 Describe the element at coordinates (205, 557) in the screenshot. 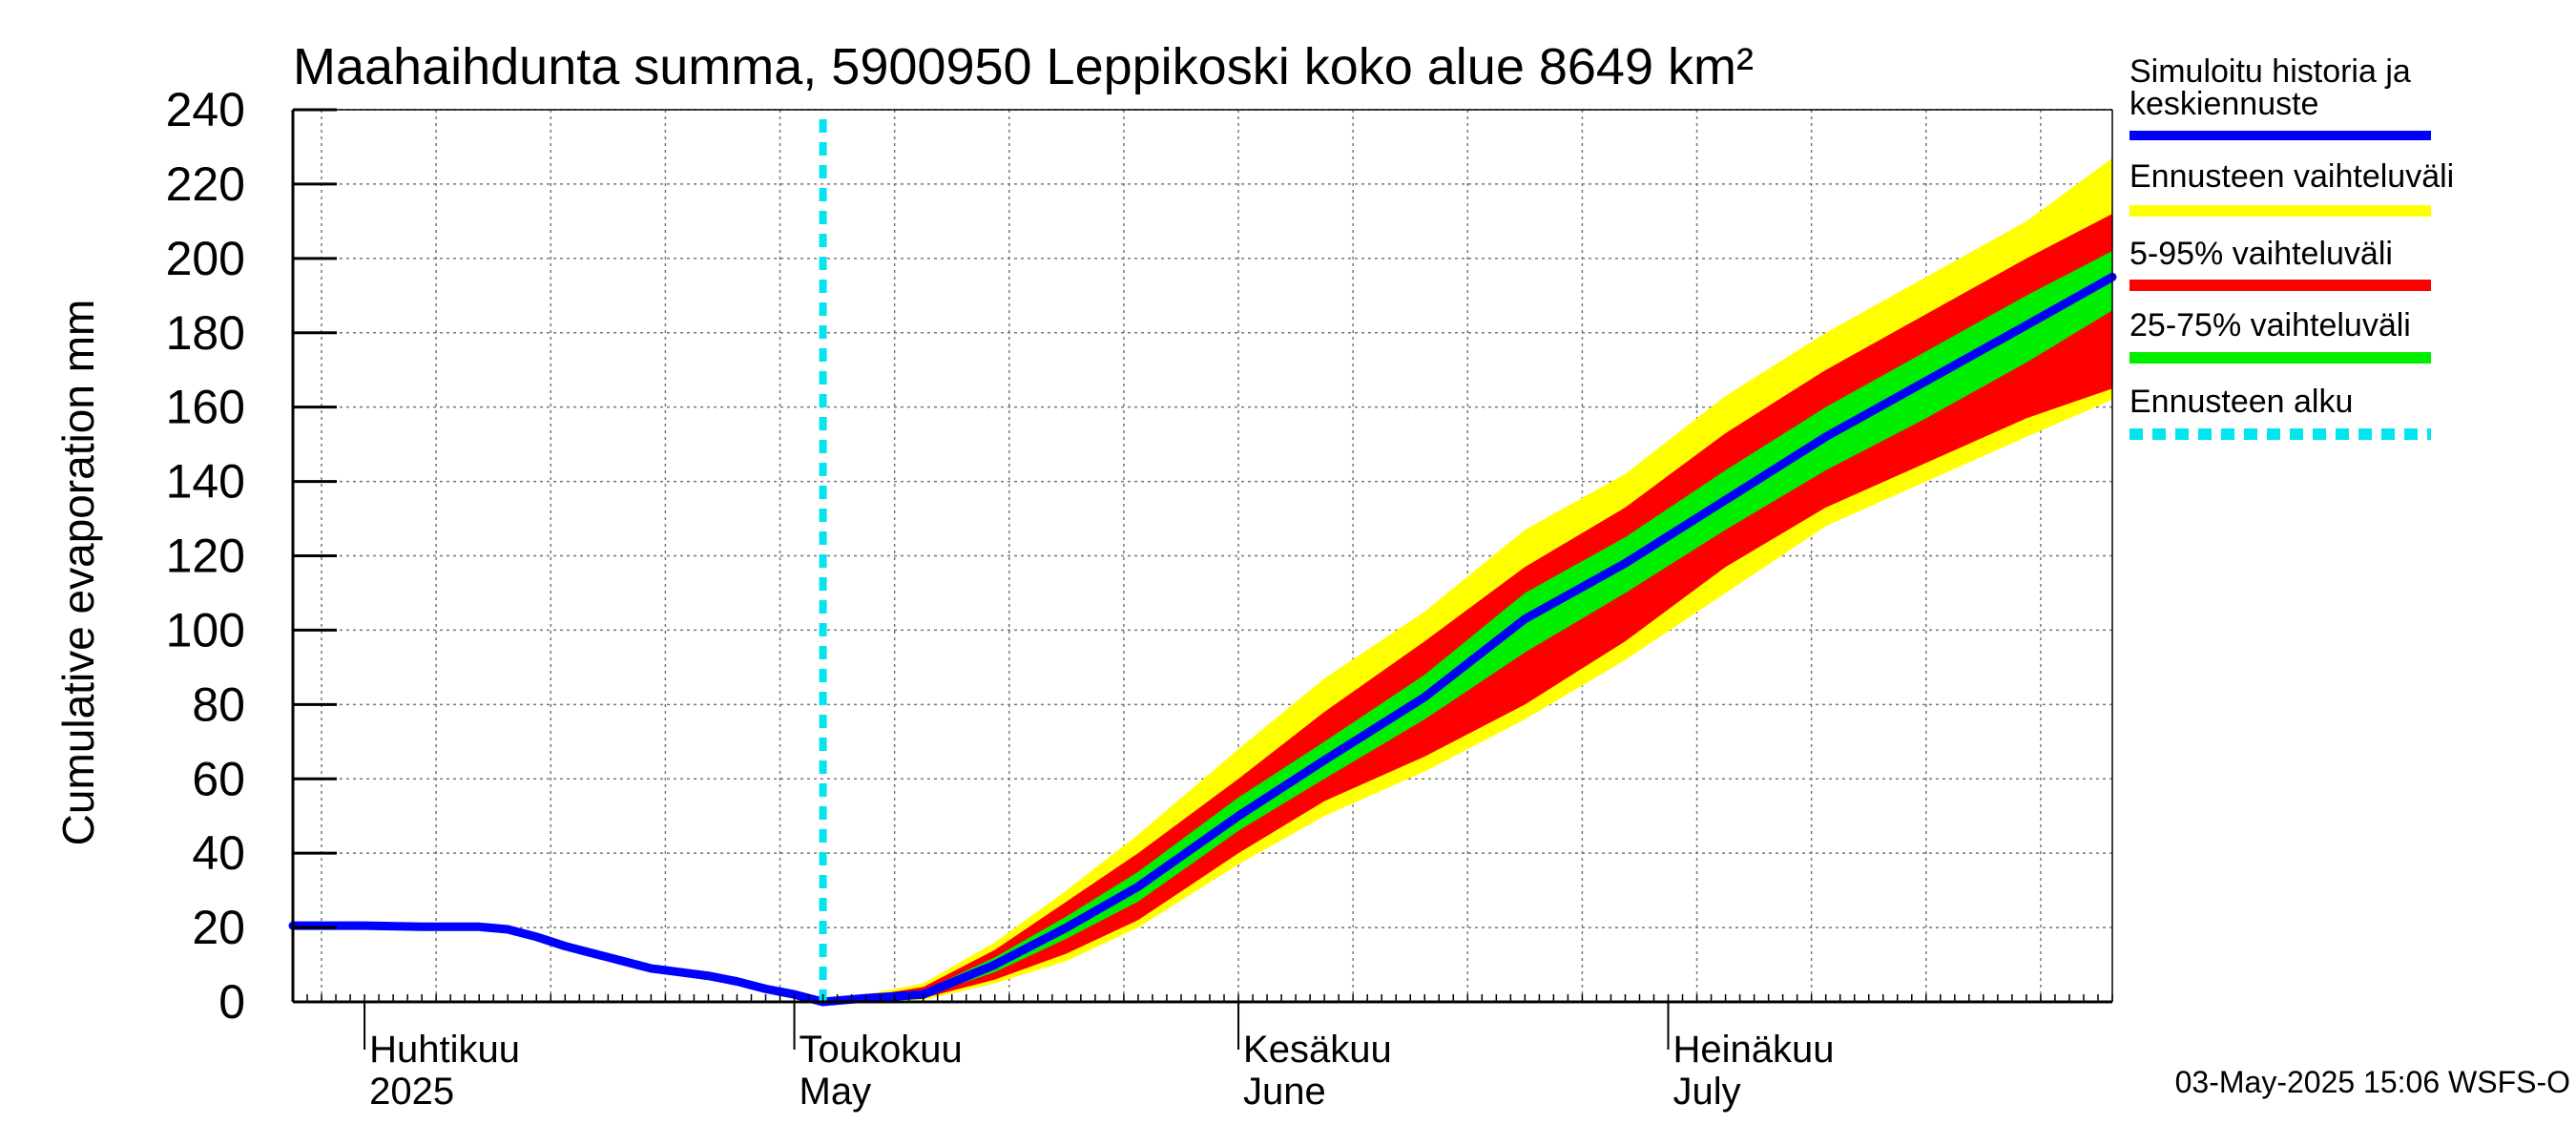

I see `y-tick-label: 120` at that location.